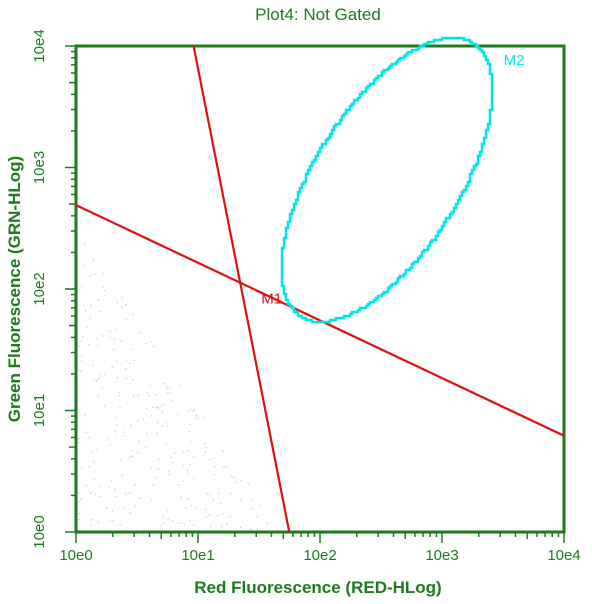 This screenshot has width=592, height=604. I want to click on y-tick-label: 10e2, so click(39, 288).